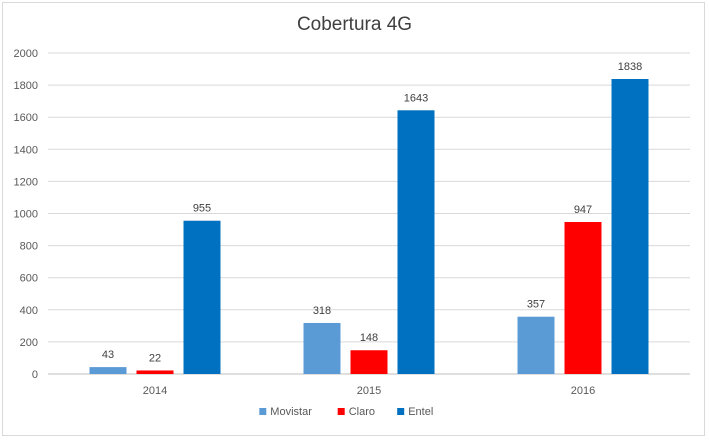 This screenshot has height=440, width=709. Describe the element at coordinates (202, 297) in the screenshot. I see `bar-entel-2014` at that location.